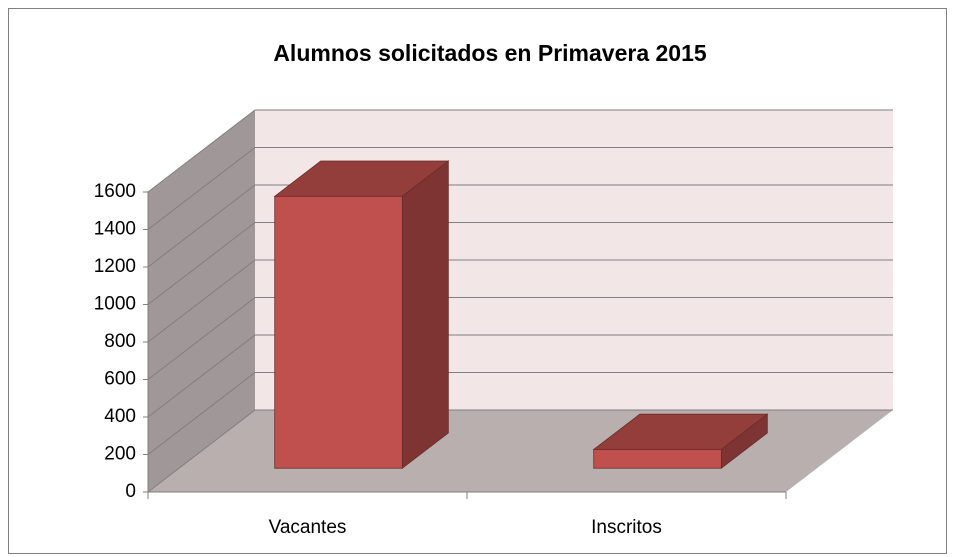  I want to click on bar-side, so click(425, 315).